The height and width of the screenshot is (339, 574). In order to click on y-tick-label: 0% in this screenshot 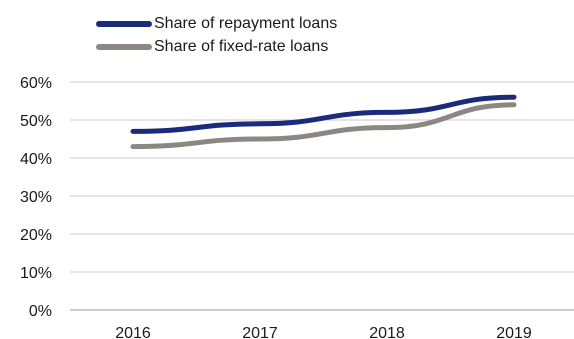, I will do `click(40, 311)`.